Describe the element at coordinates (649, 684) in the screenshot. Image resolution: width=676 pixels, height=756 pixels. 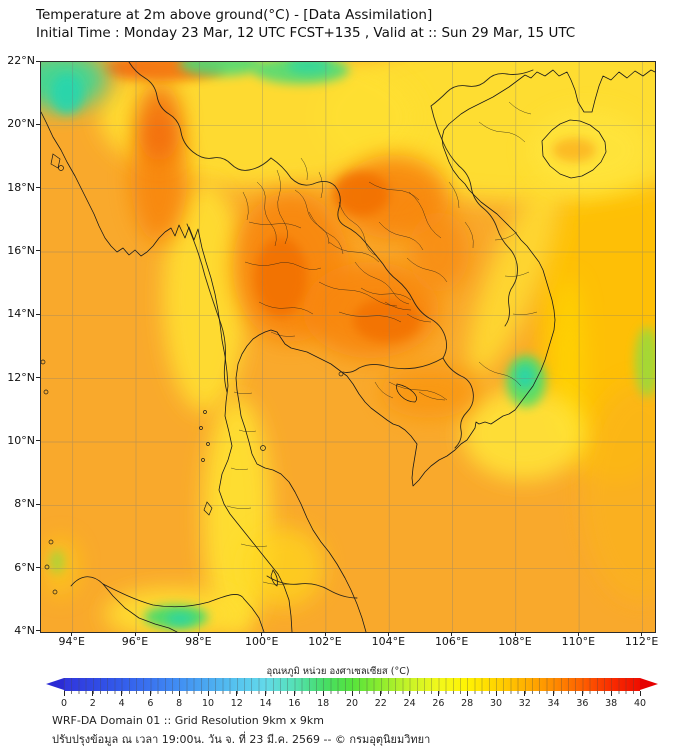
I see `colorbar-right-arrow` at that location.